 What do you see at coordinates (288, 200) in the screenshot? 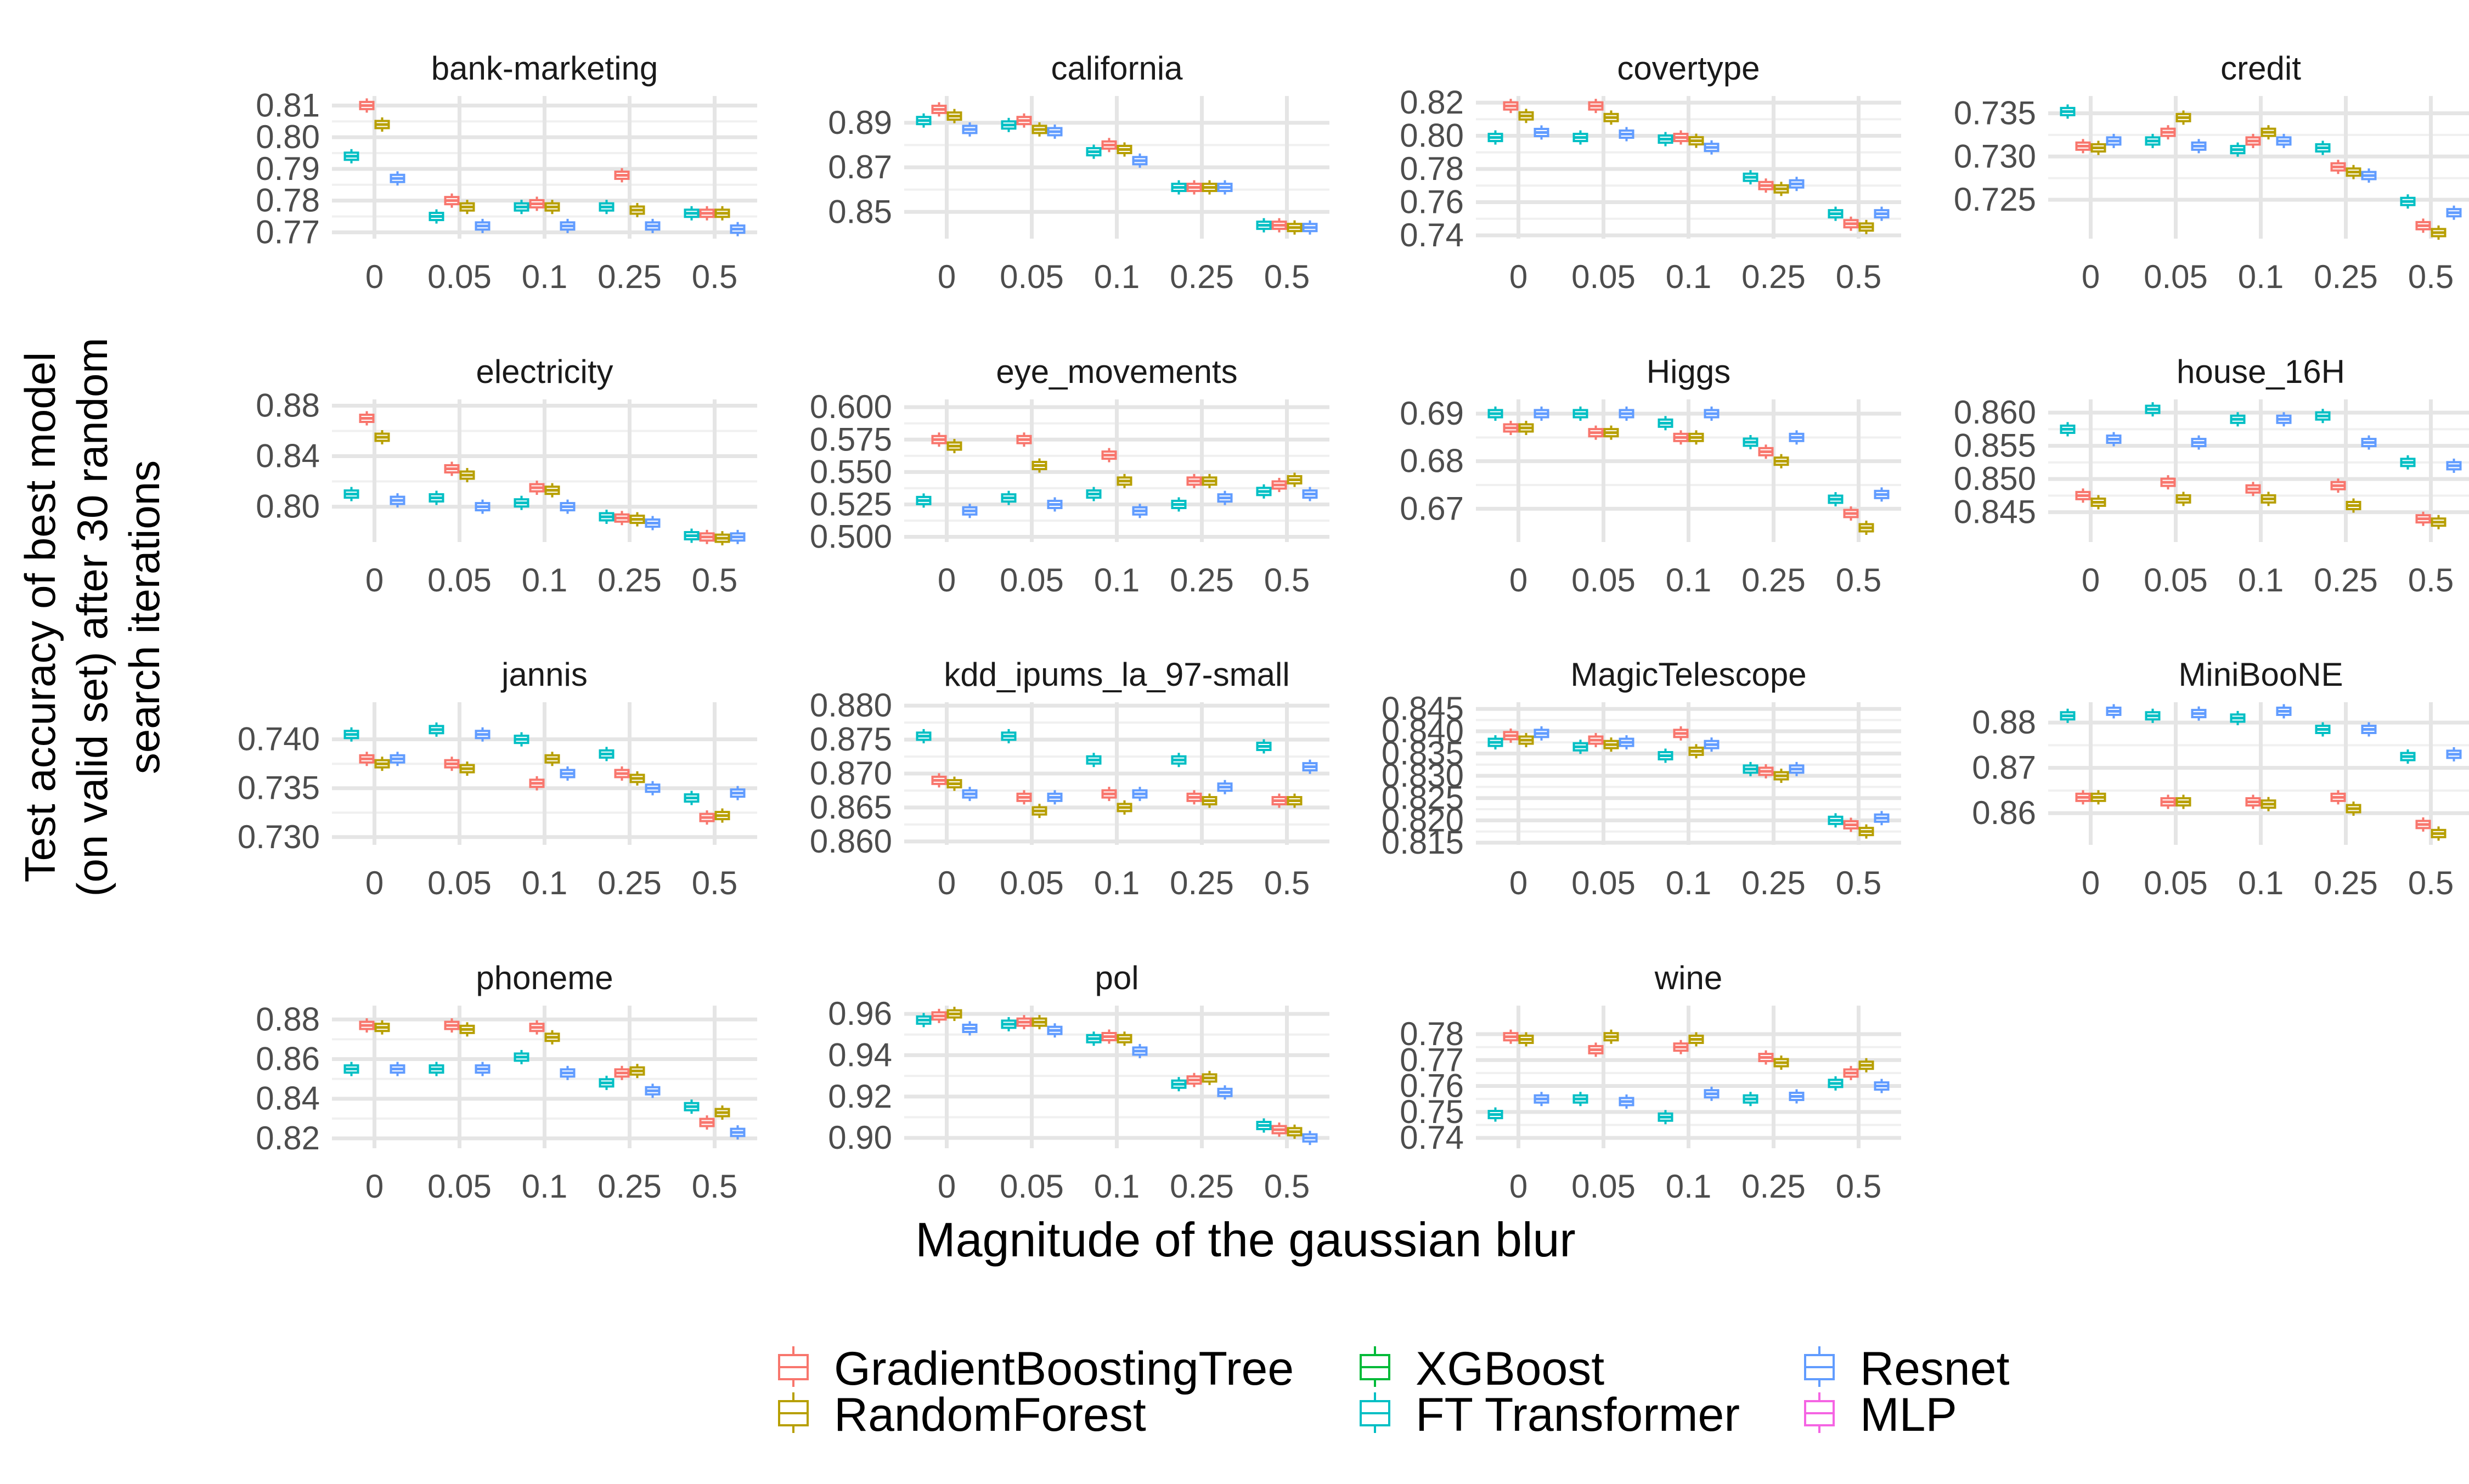
I see `y-tick-label: 0.78` at bounding box center [288, 200].